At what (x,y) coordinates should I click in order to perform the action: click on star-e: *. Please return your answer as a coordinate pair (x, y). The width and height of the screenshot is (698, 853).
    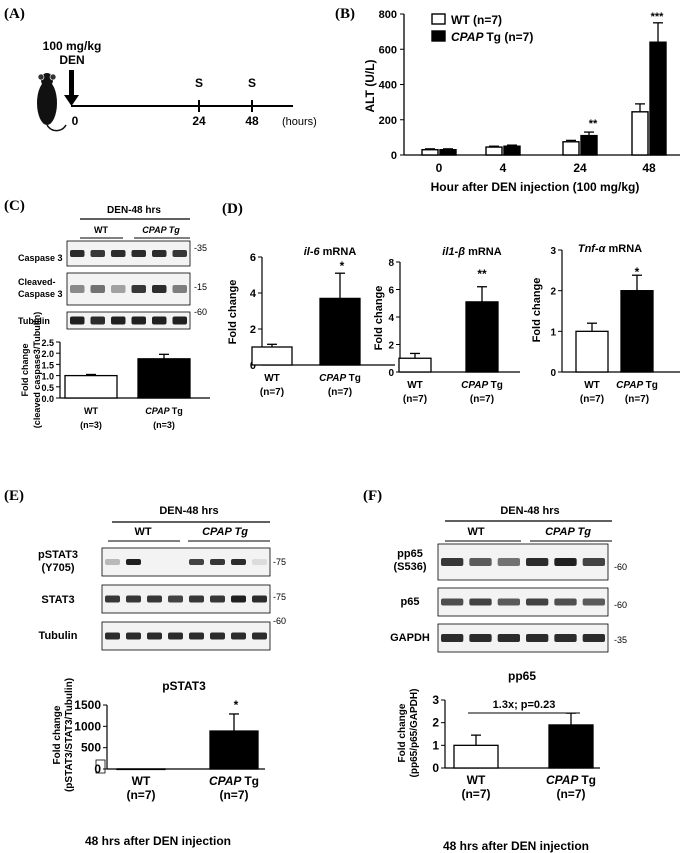
    Looking at the image, I should click on (236, 705).